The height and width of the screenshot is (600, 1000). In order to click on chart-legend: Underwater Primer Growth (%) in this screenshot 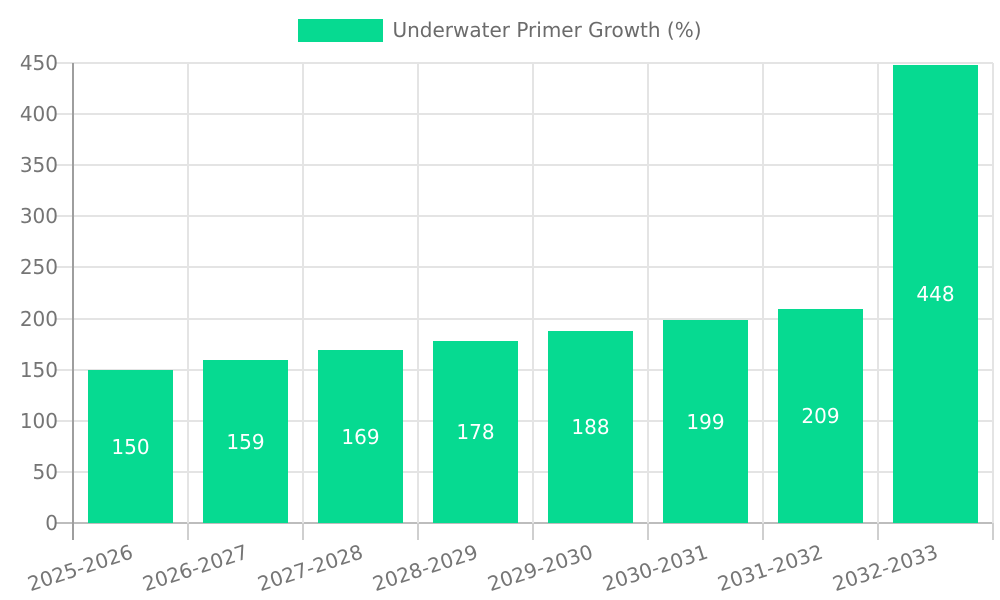, I will do `click(500, 30)`.